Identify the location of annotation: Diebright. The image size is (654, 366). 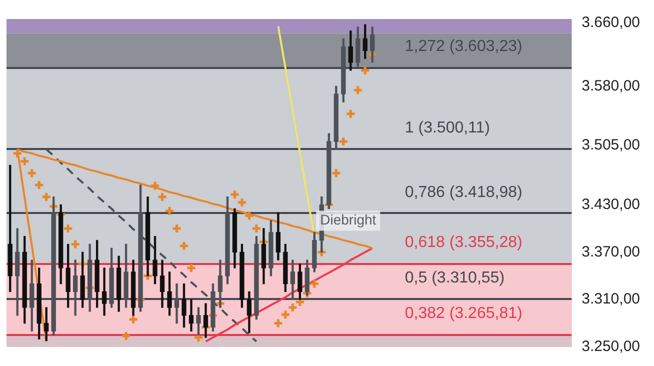
(348, 220).